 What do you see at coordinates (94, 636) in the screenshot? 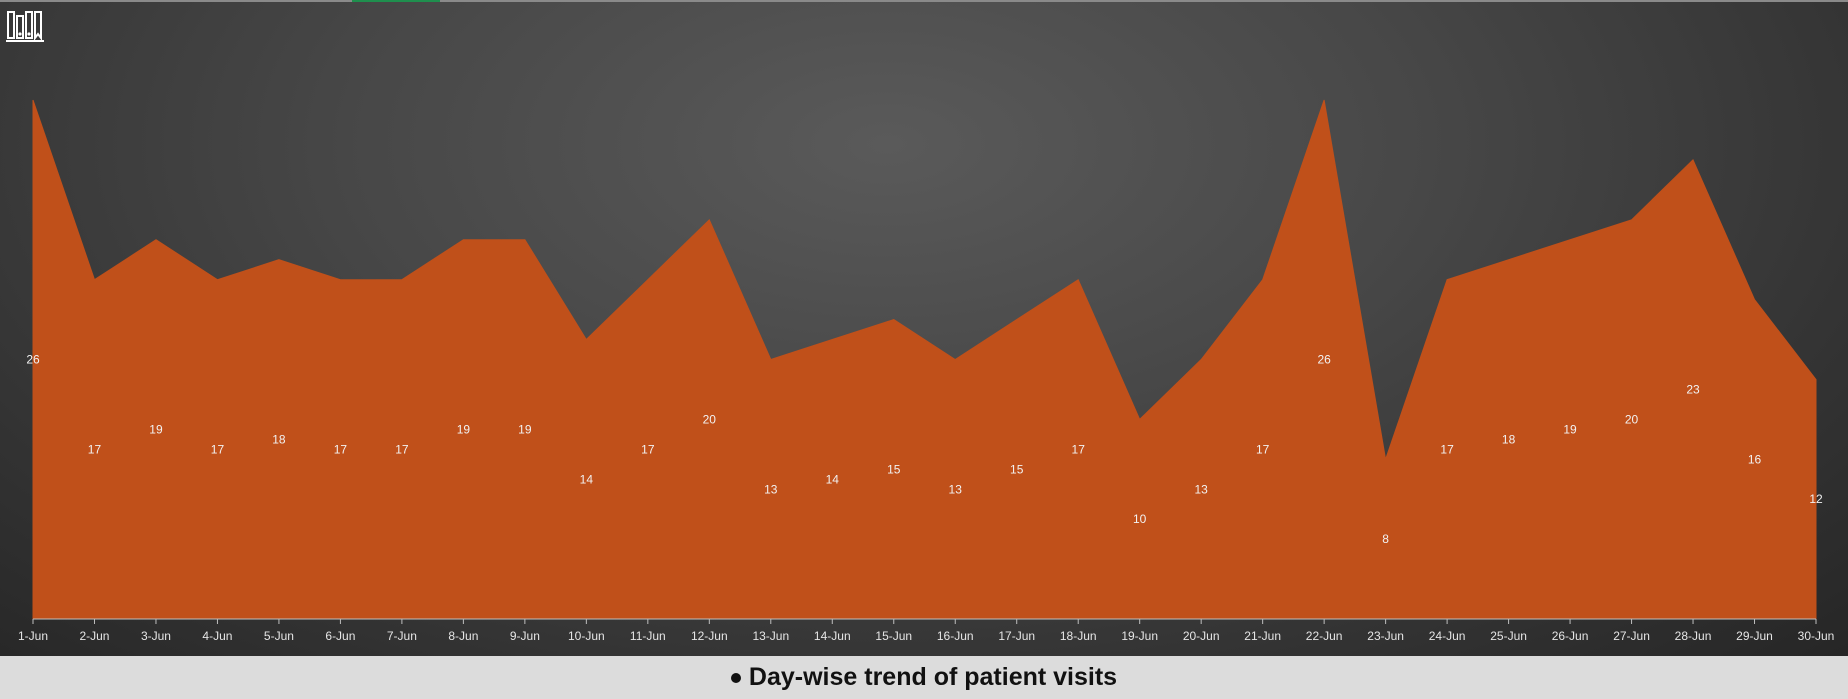
I see `x-tick-label: 2-Jun` at bounding box center [94, 636].